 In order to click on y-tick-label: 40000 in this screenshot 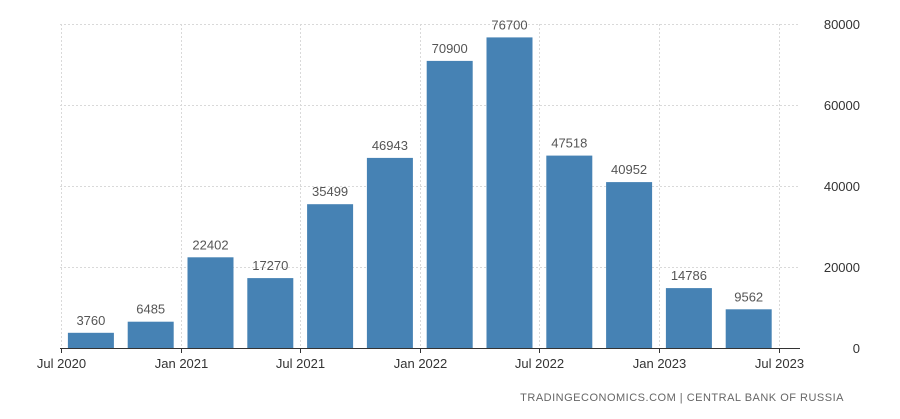, I will do `click(842, 186)`.